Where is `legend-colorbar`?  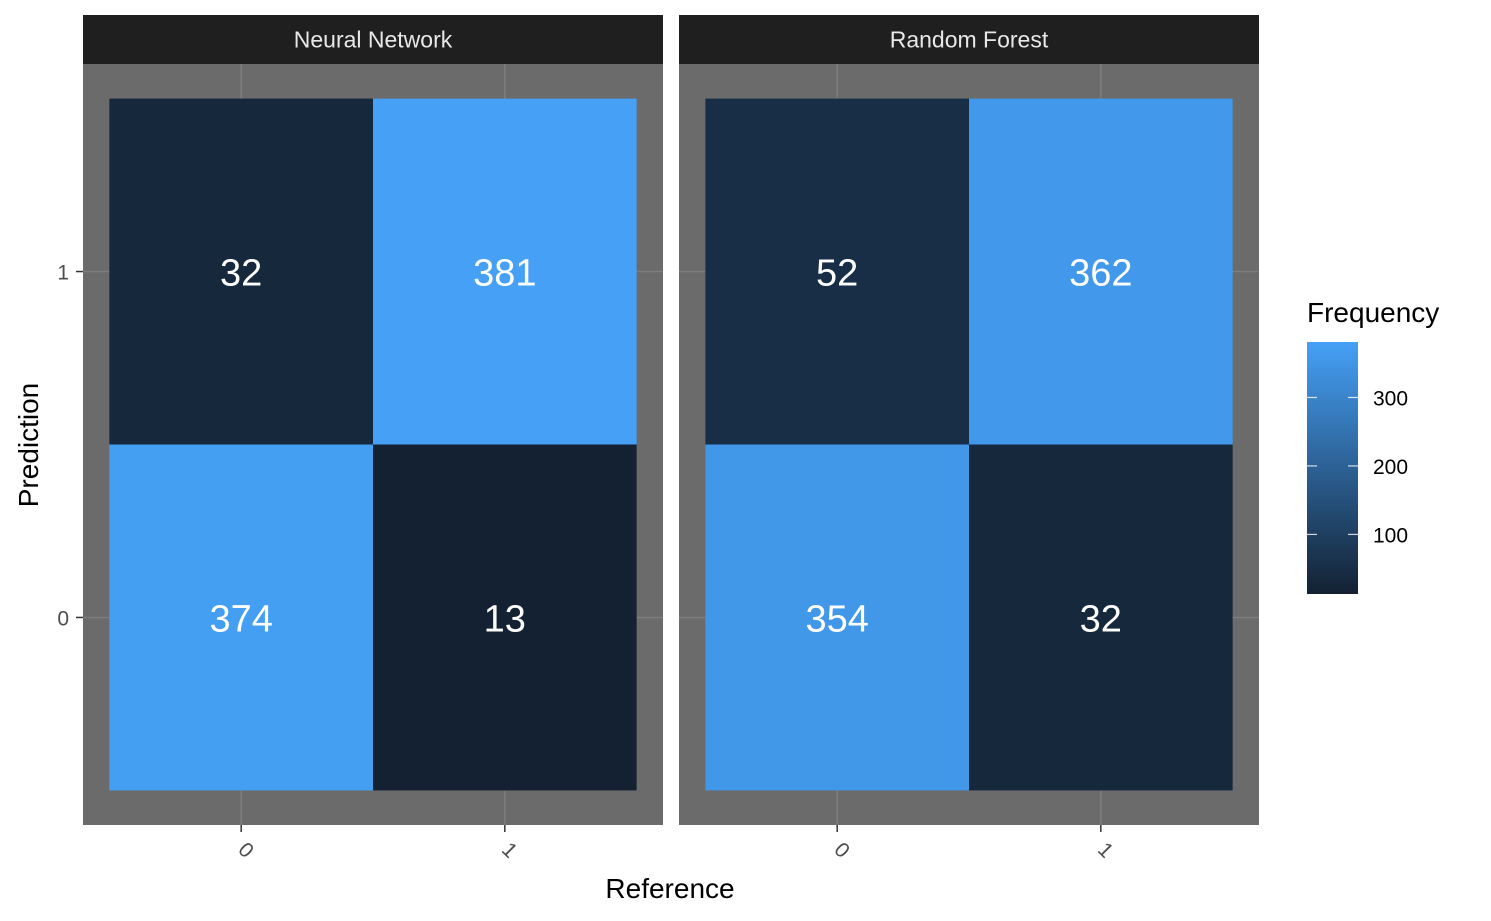
legend-colorbar is located at coordinates (1332, 468).